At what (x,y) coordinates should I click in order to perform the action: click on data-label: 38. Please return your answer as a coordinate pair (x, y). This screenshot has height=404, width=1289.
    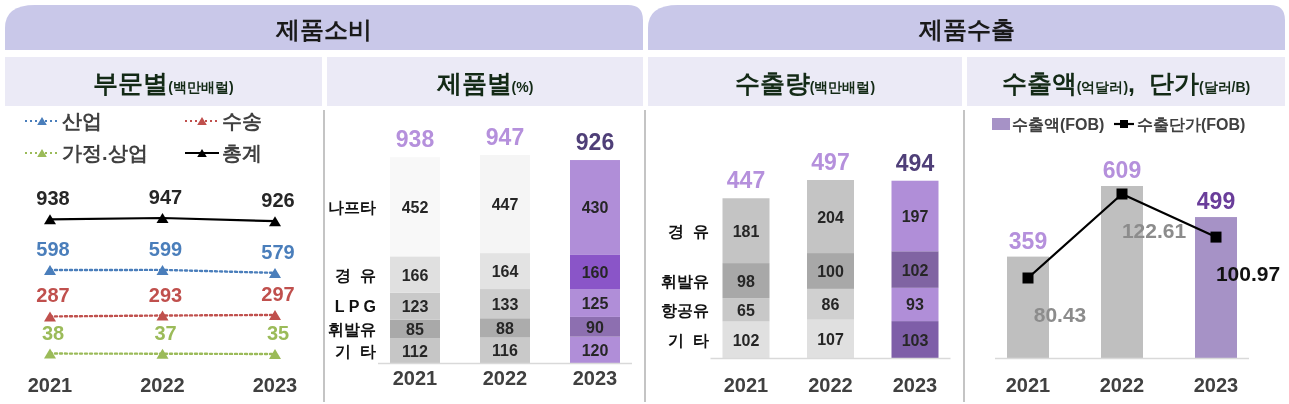
    Looking at the image, I should click on (53, 332).